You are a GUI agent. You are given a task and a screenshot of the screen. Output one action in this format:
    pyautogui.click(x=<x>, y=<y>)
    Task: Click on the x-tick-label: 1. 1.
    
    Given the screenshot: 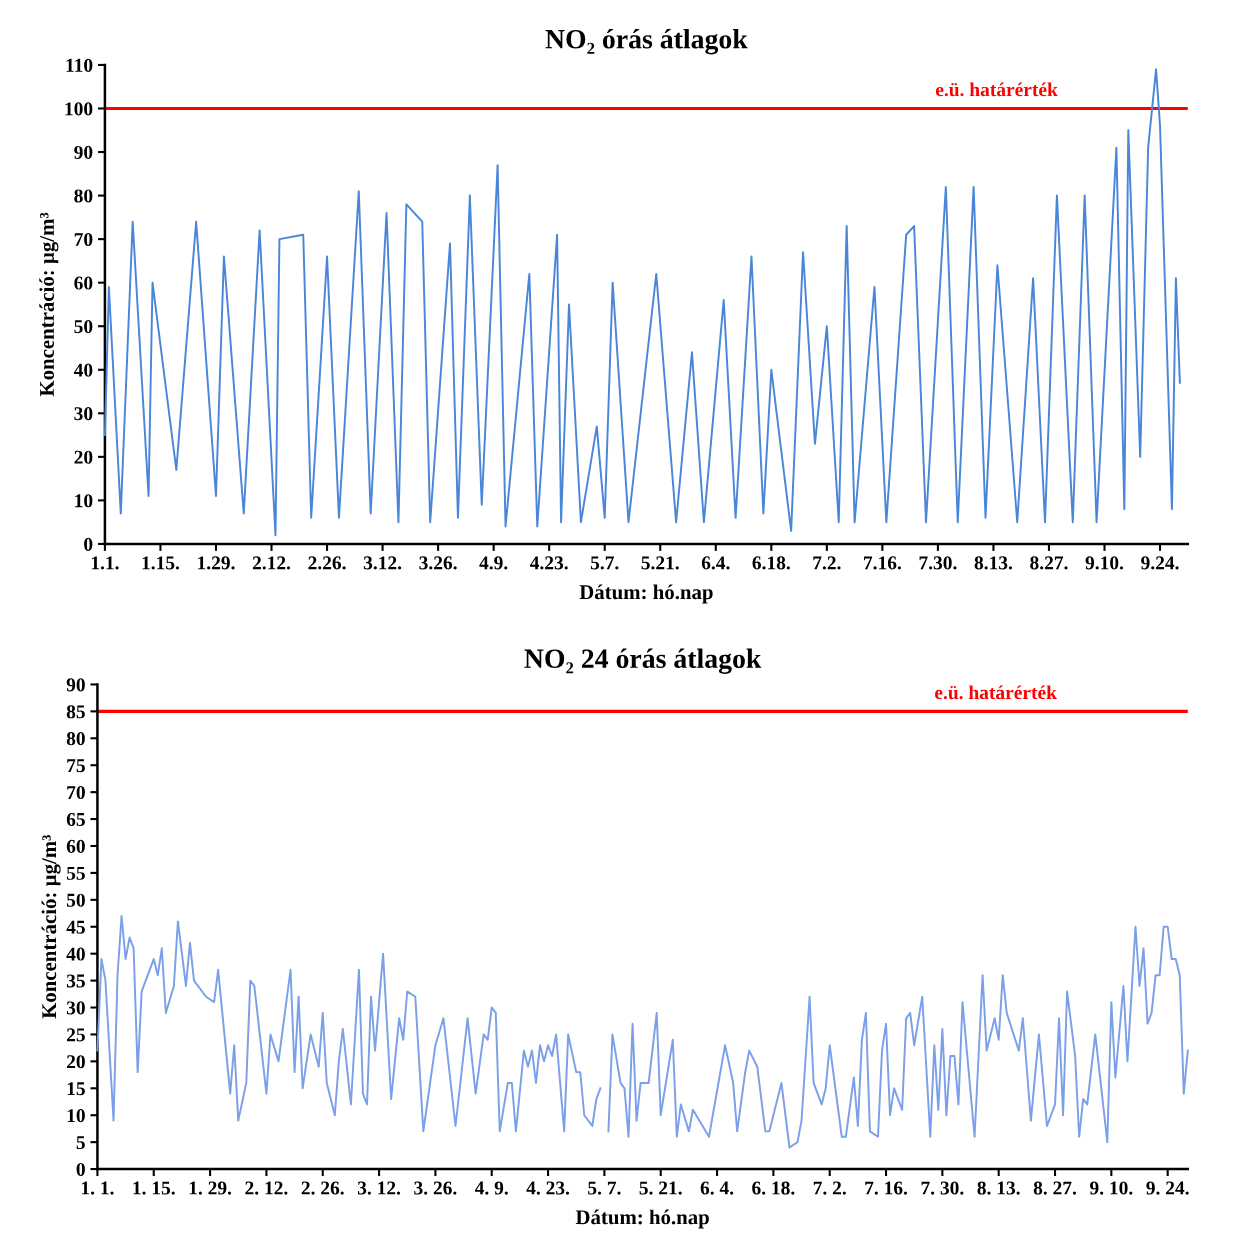 What is the action you would take?
    pyautogui.click(x=97, y=1188)
    